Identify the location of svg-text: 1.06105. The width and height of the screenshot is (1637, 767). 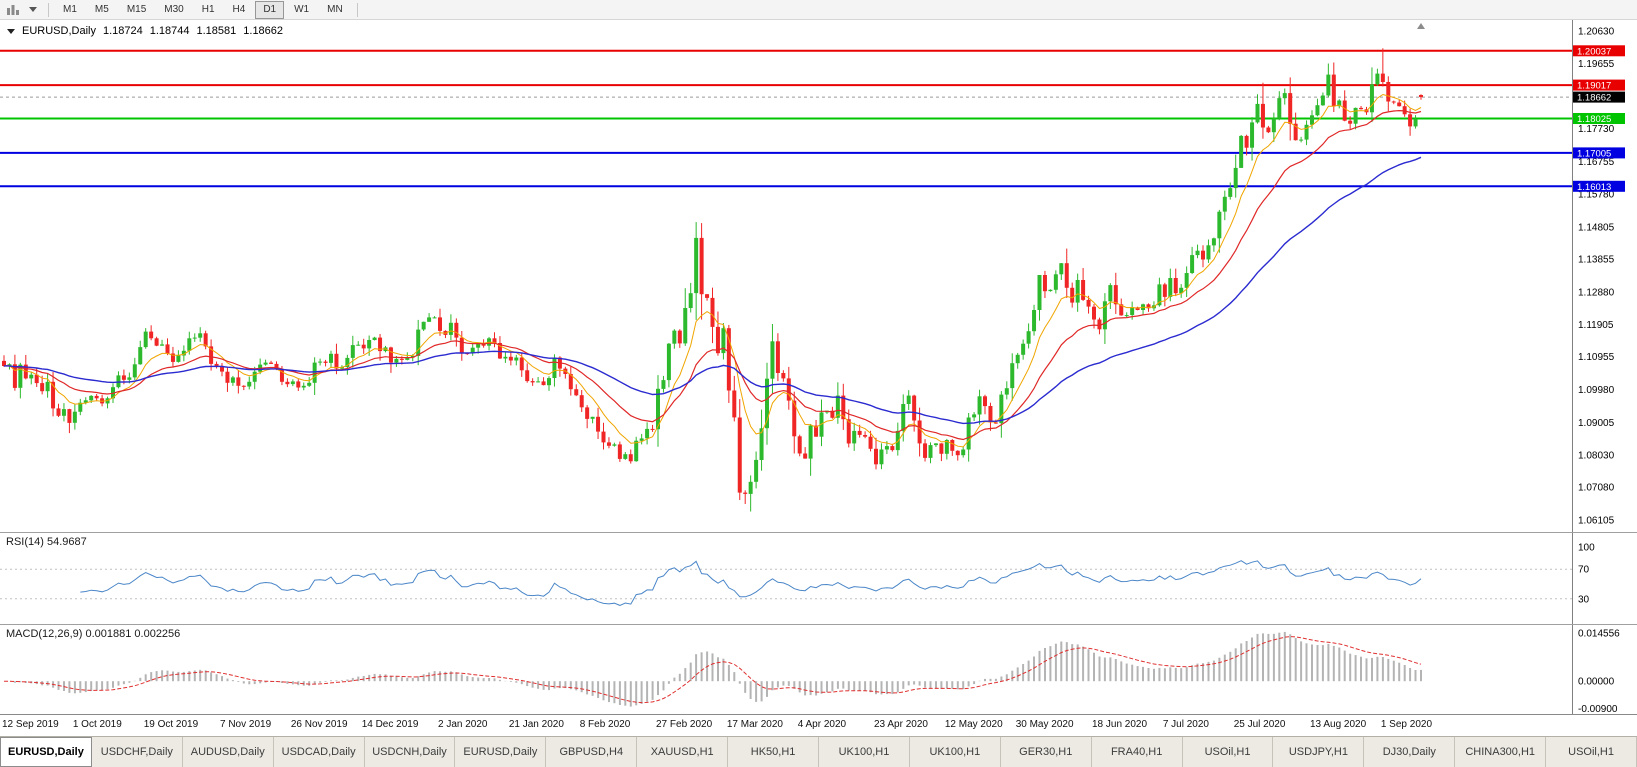
(1596, 521).